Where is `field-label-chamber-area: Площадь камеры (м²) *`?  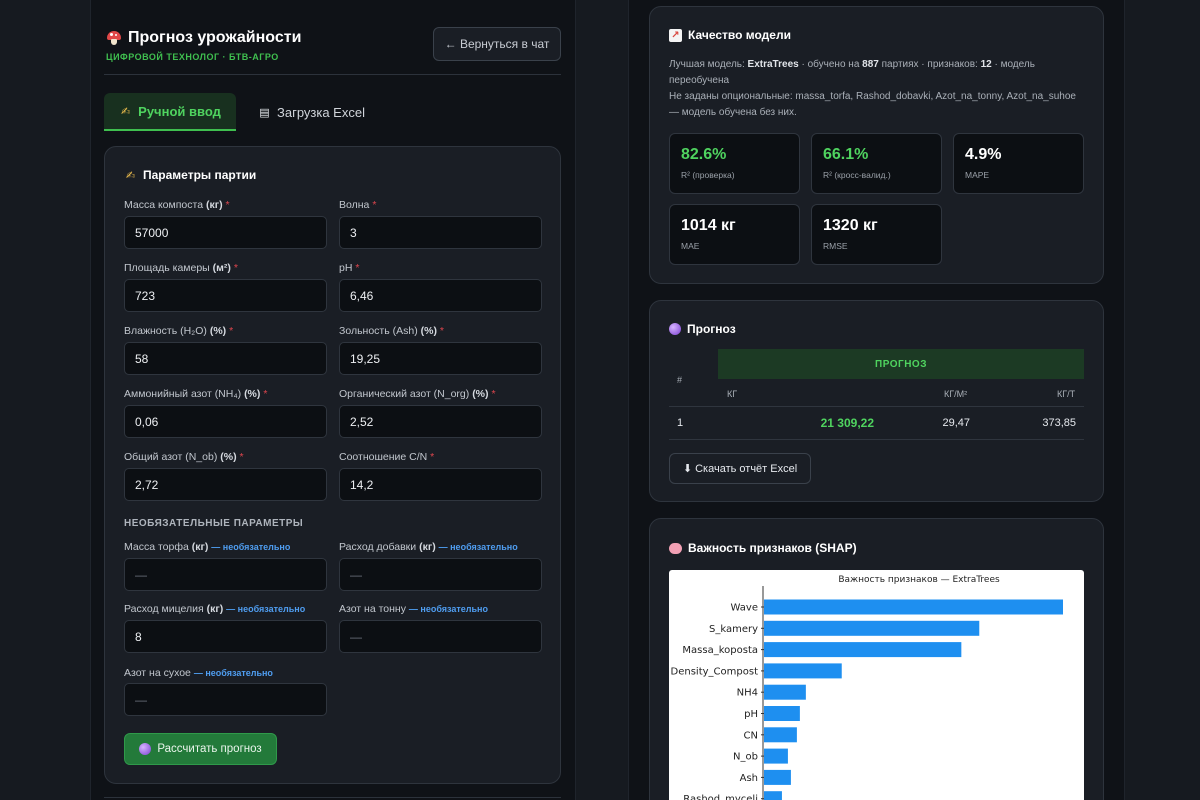
field-label-chamber-area: Площадь камеры (м²) * is located at coordinates (181, 268).